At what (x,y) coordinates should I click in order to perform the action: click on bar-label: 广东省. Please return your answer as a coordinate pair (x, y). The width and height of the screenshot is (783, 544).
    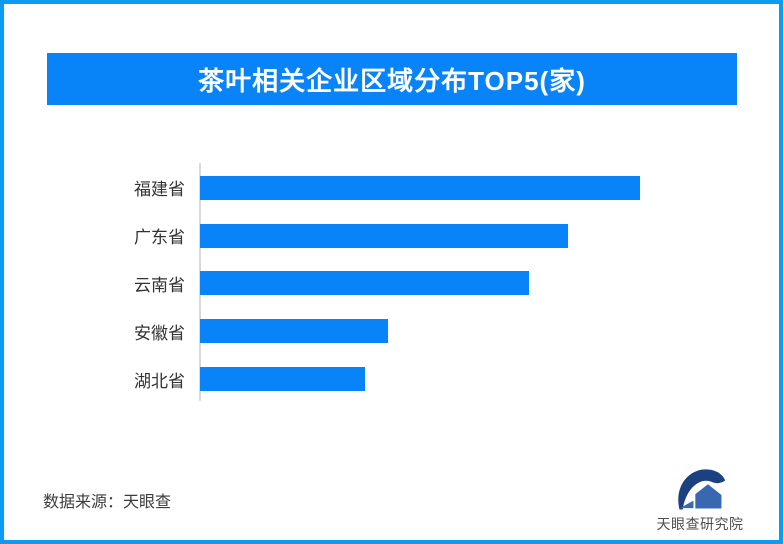
    Looking at the image, I should click on (159, 238).